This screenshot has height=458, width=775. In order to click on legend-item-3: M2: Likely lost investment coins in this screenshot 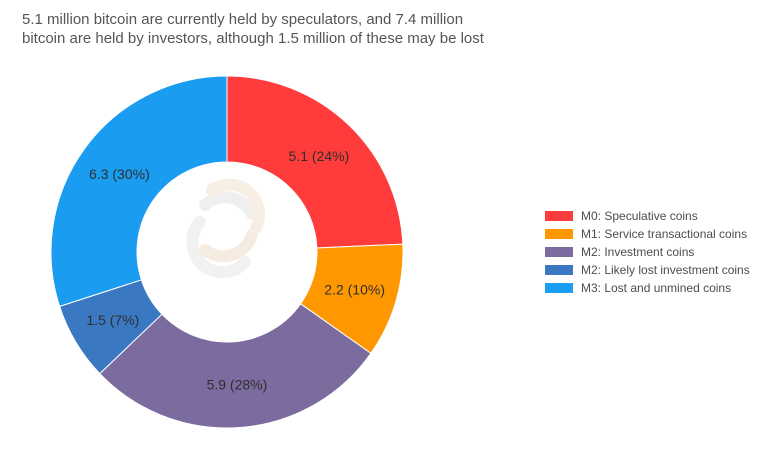, I will do `click(647, 270)`.